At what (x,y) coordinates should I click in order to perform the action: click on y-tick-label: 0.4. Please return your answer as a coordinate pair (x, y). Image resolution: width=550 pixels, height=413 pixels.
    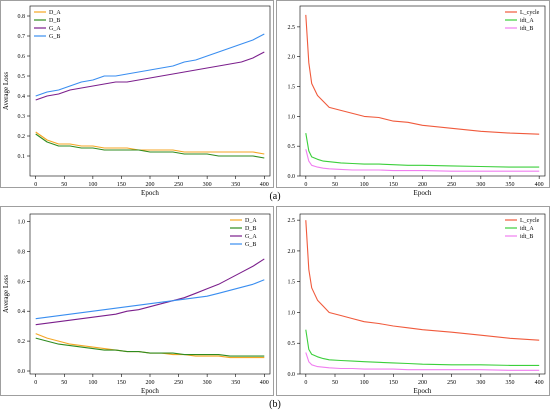
    Looking at the image, I should click on (22, 312).